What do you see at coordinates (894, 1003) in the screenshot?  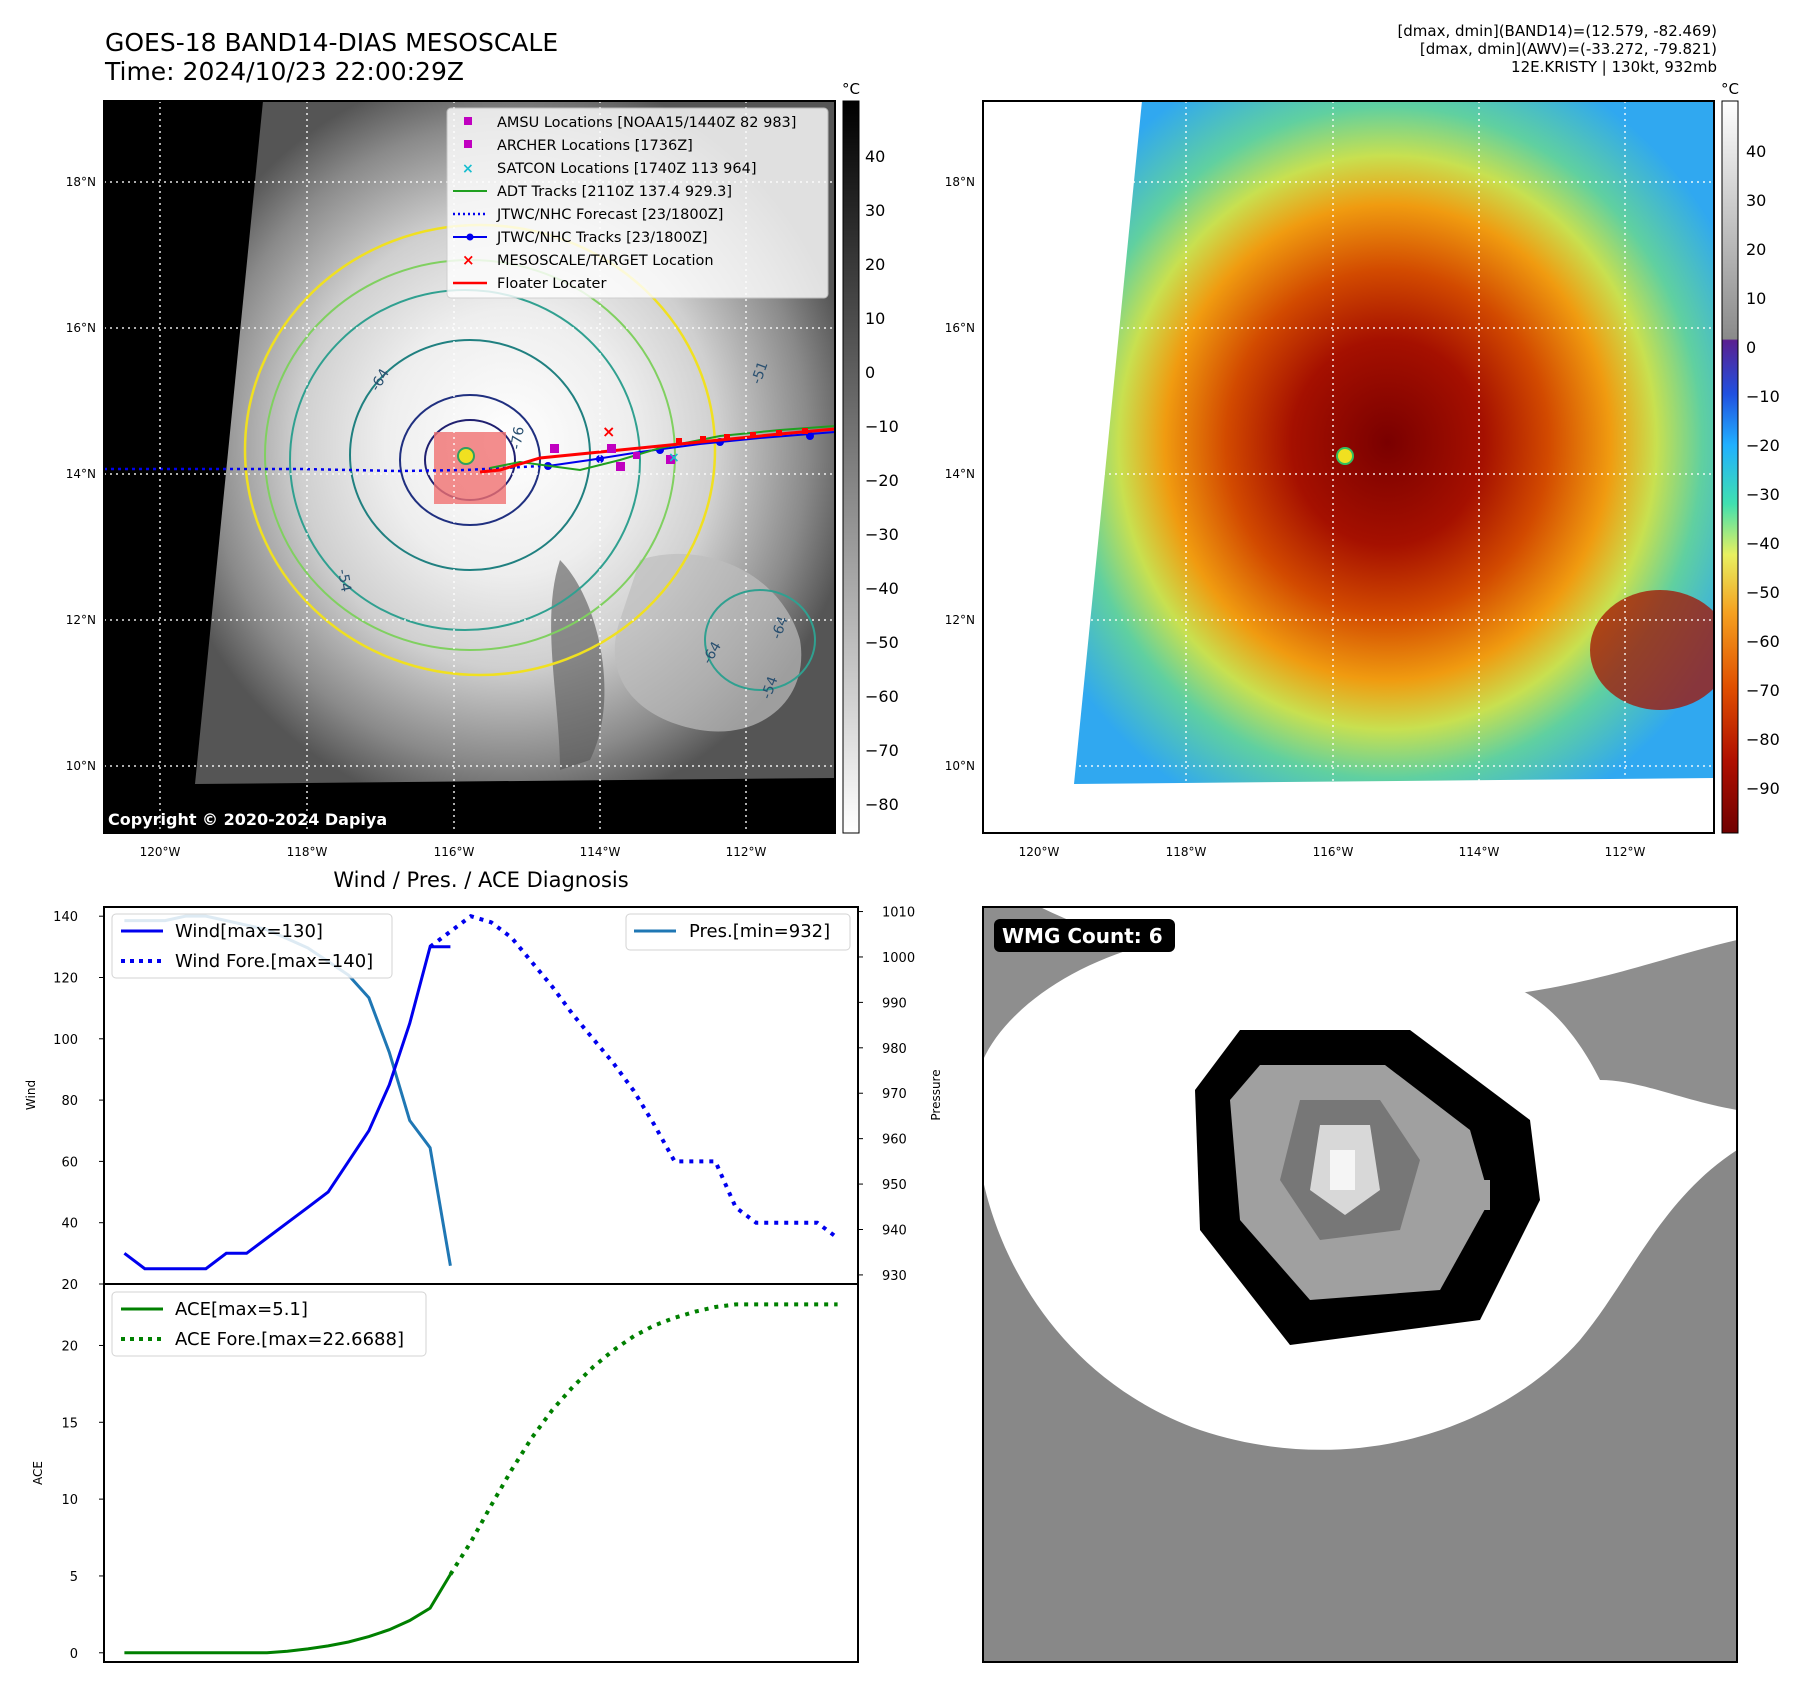 I see `pressure-tick-label: 990` at bounding box center [894, 1003].